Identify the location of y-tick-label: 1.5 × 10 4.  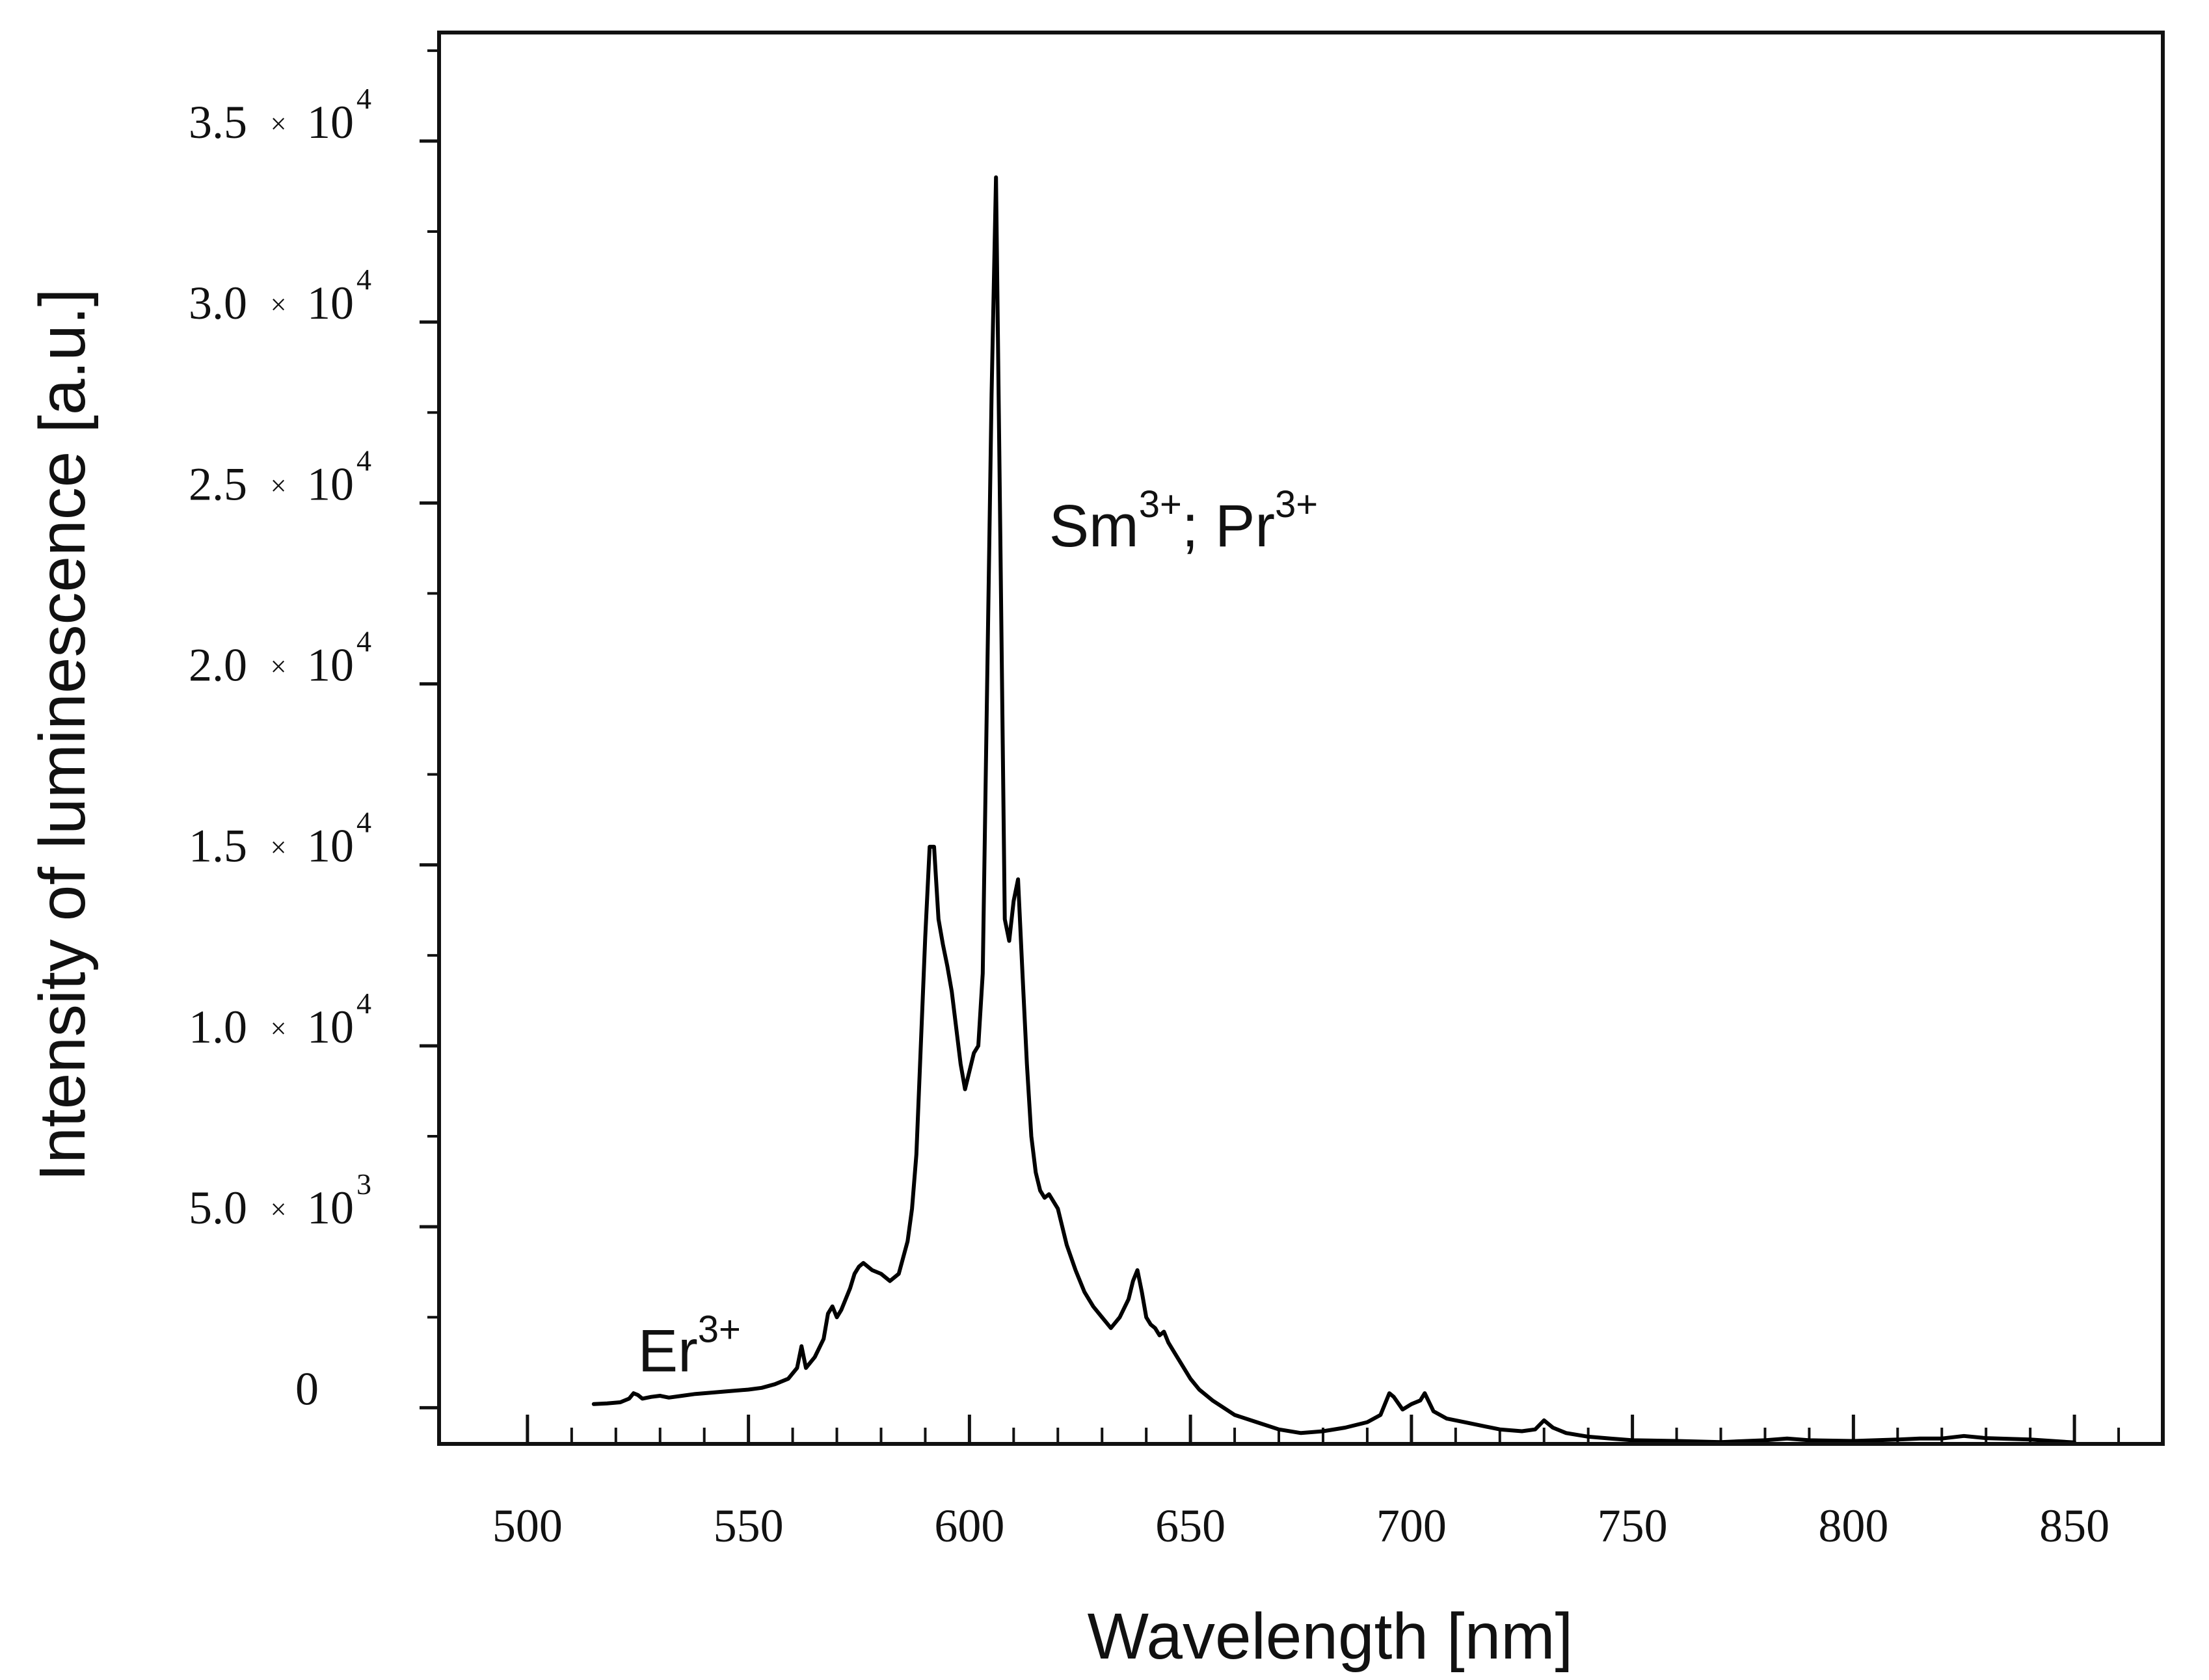
(280, 839).